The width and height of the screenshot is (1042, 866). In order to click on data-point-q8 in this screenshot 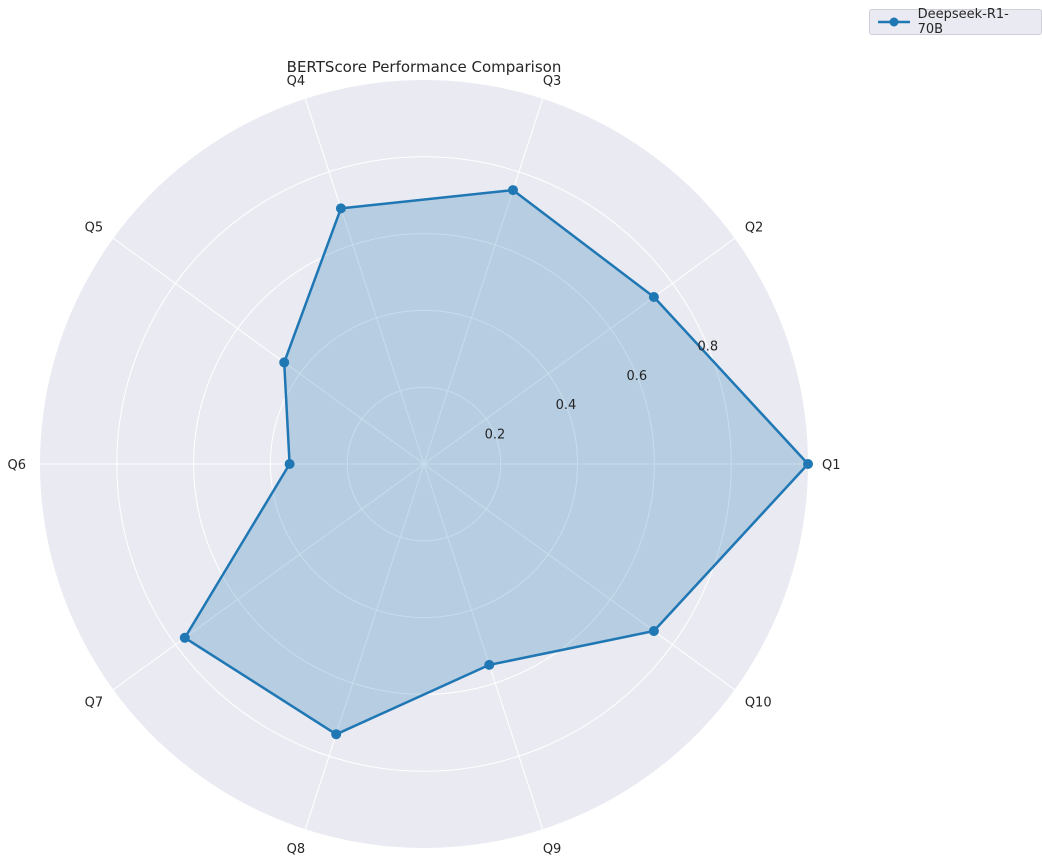, I will do `click(336, 734)`.